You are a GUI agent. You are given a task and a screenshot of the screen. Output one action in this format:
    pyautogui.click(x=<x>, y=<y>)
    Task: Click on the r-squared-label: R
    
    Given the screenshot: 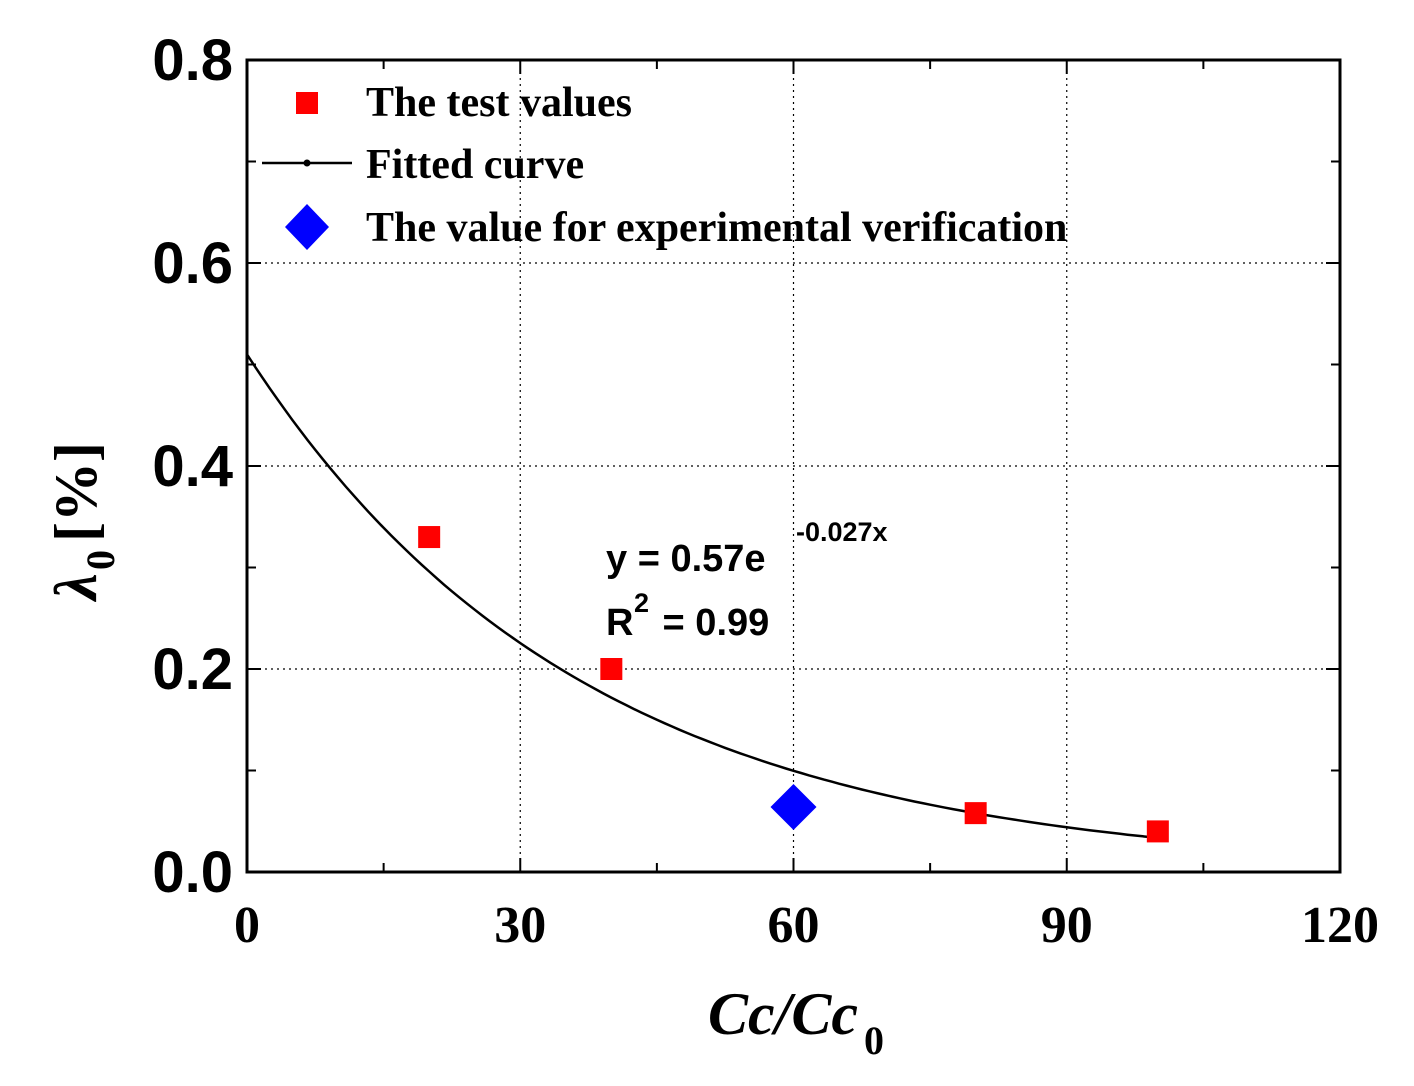 What is the action you would take?
    pyautogui.click(x=619, y=623)
    